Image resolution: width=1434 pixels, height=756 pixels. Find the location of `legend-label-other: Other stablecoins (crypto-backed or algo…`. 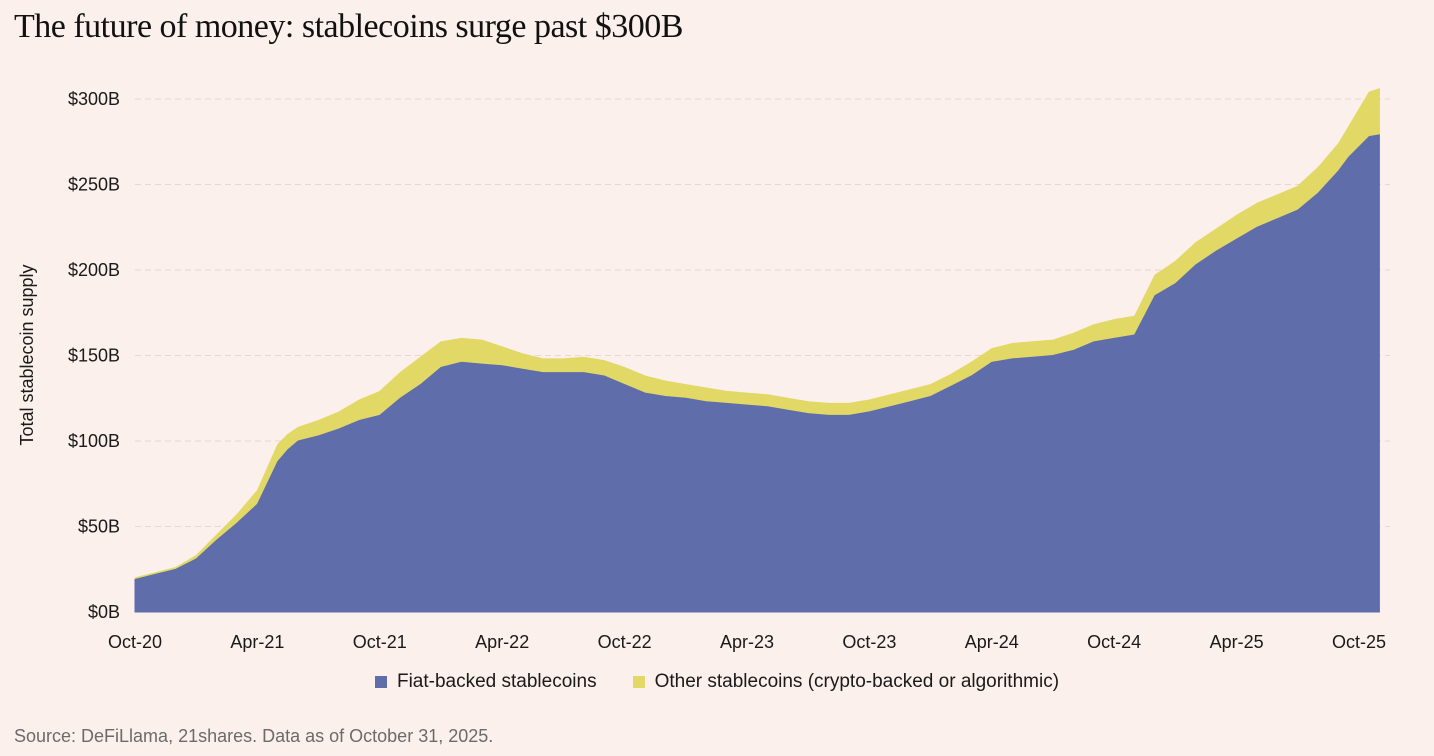

legend-label-other: Other stablecoins (crypto-backed or algo… is located at coordinates (857, 681).